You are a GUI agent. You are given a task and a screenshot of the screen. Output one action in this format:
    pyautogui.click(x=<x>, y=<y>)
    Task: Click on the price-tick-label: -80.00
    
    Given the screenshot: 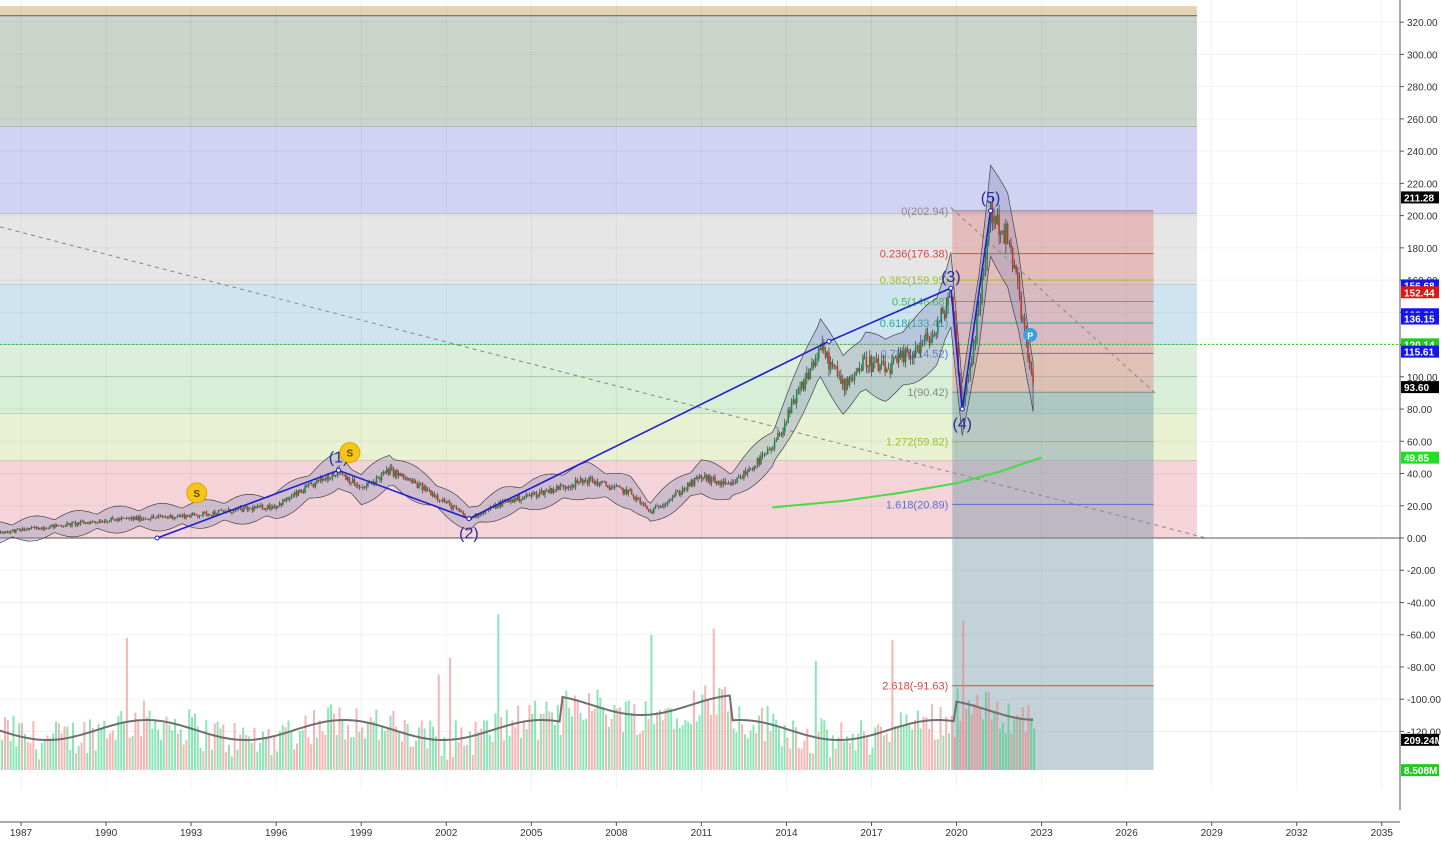 What is the action you would take?
    pyautogui.click(x=1421, y=668)
    